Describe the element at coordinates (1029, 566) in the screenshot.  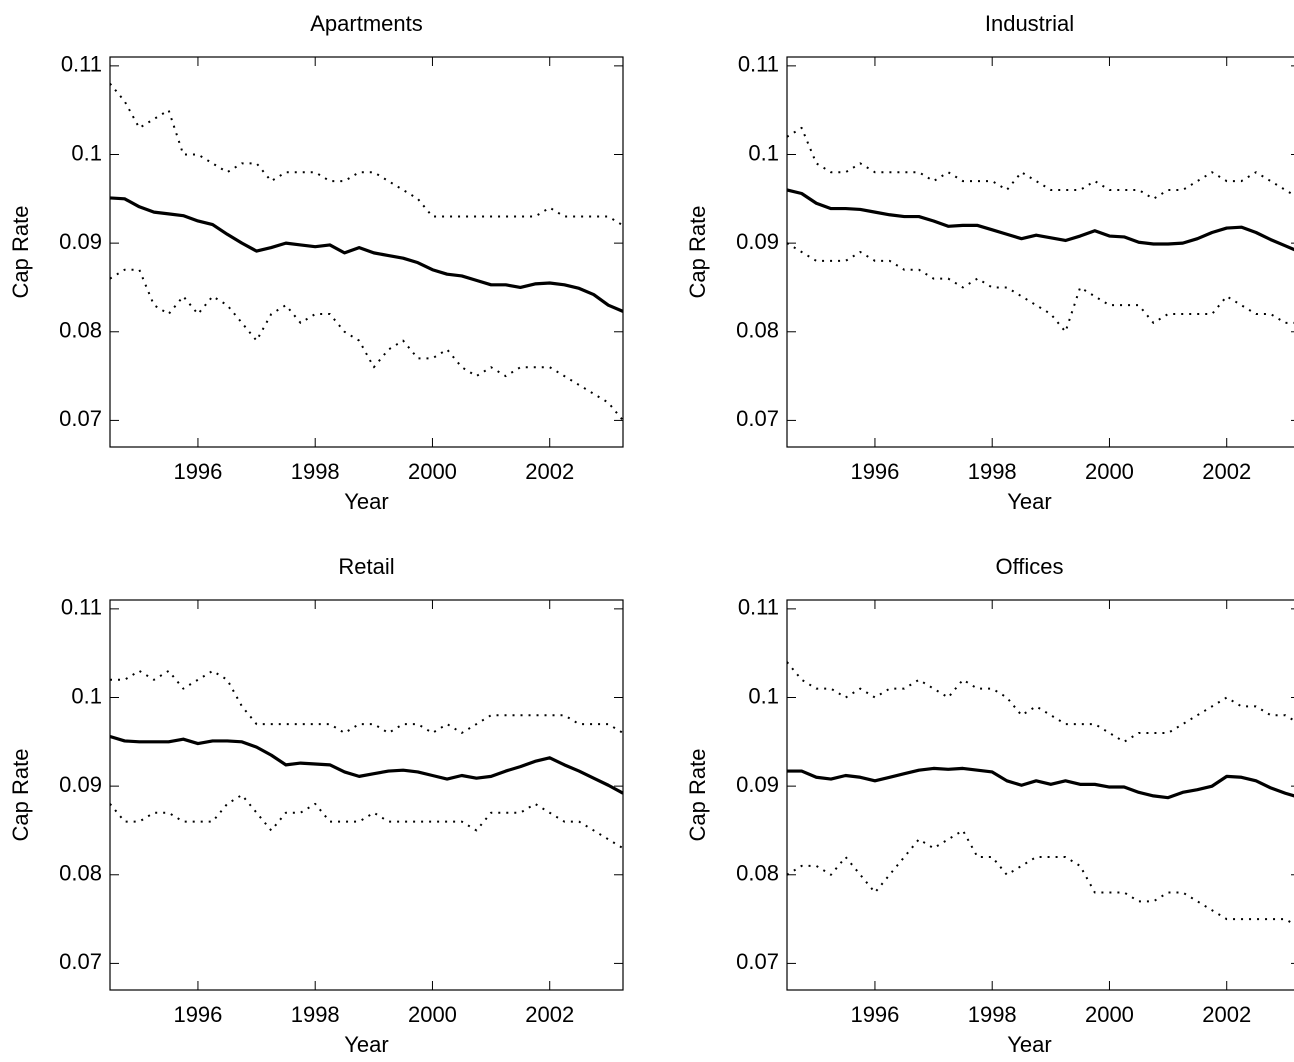
I see `subplot-title: Offices` at that location.